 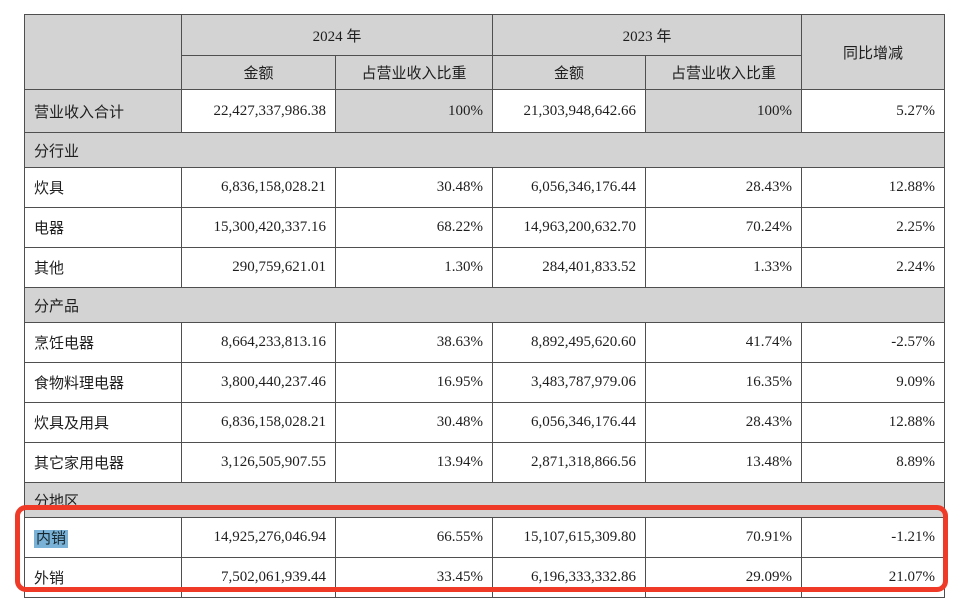 What do you see at coordinates (258, 577) in the screenshot?
I see `cell-amount-2024: 7,502,061,939.44` at bounding box center [258, 577].